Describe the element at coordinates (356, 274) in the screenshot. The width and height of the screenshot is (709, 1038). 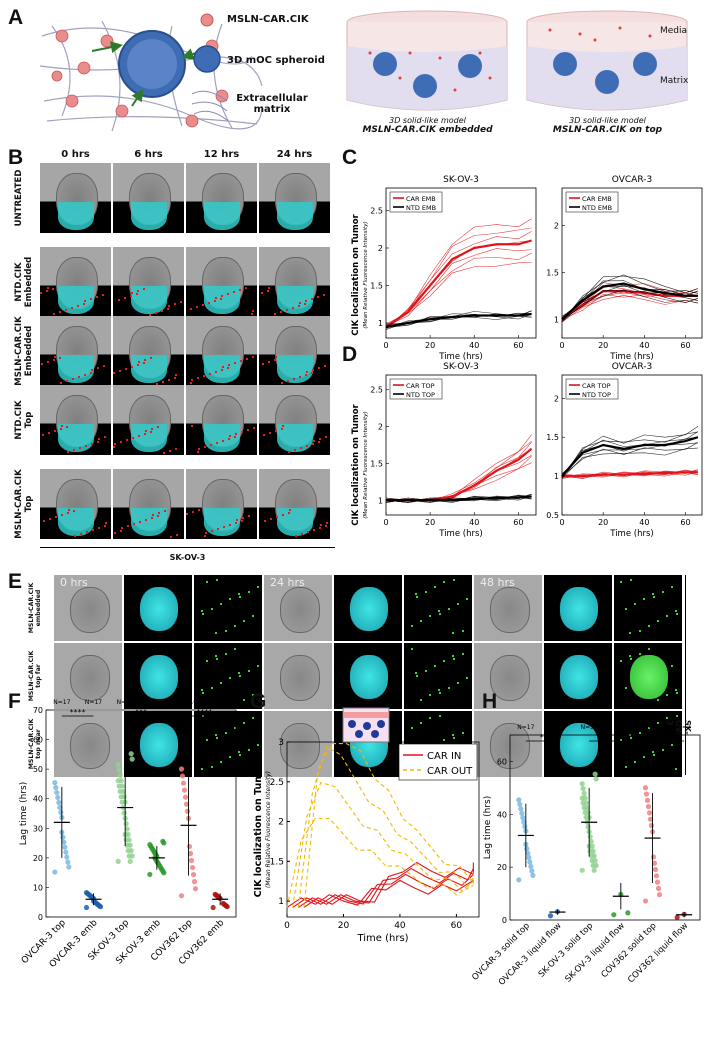
I see `panel-c-ylabel: CIK localization on Tumor` at that location.